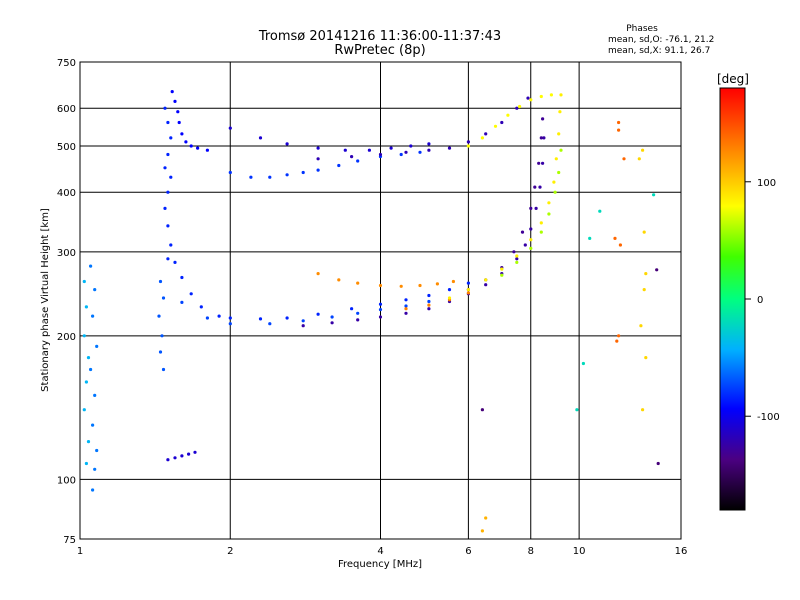 This screenshot has width=800, height=600. I want to click on colorbar-ticks: 100 0 -100, so click(762, 300).